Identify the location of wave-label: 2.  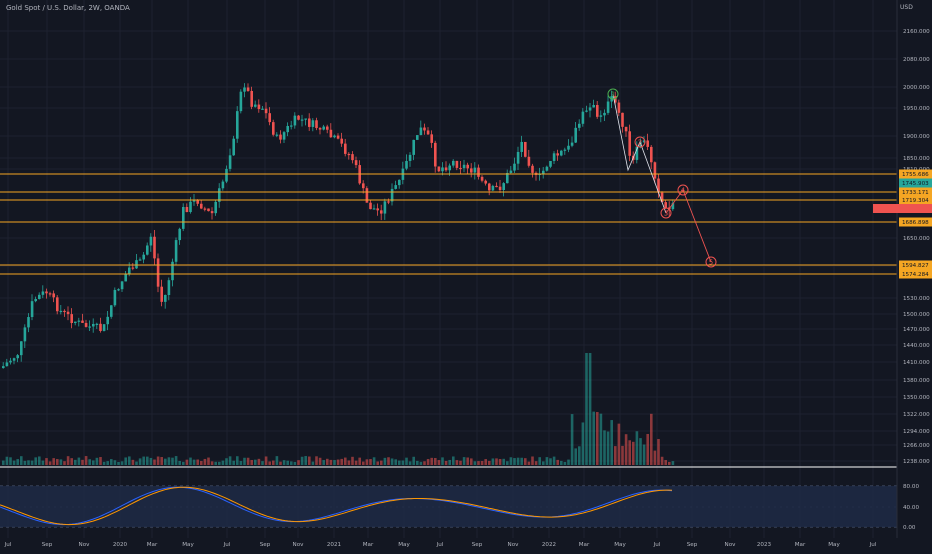
(640, 143).